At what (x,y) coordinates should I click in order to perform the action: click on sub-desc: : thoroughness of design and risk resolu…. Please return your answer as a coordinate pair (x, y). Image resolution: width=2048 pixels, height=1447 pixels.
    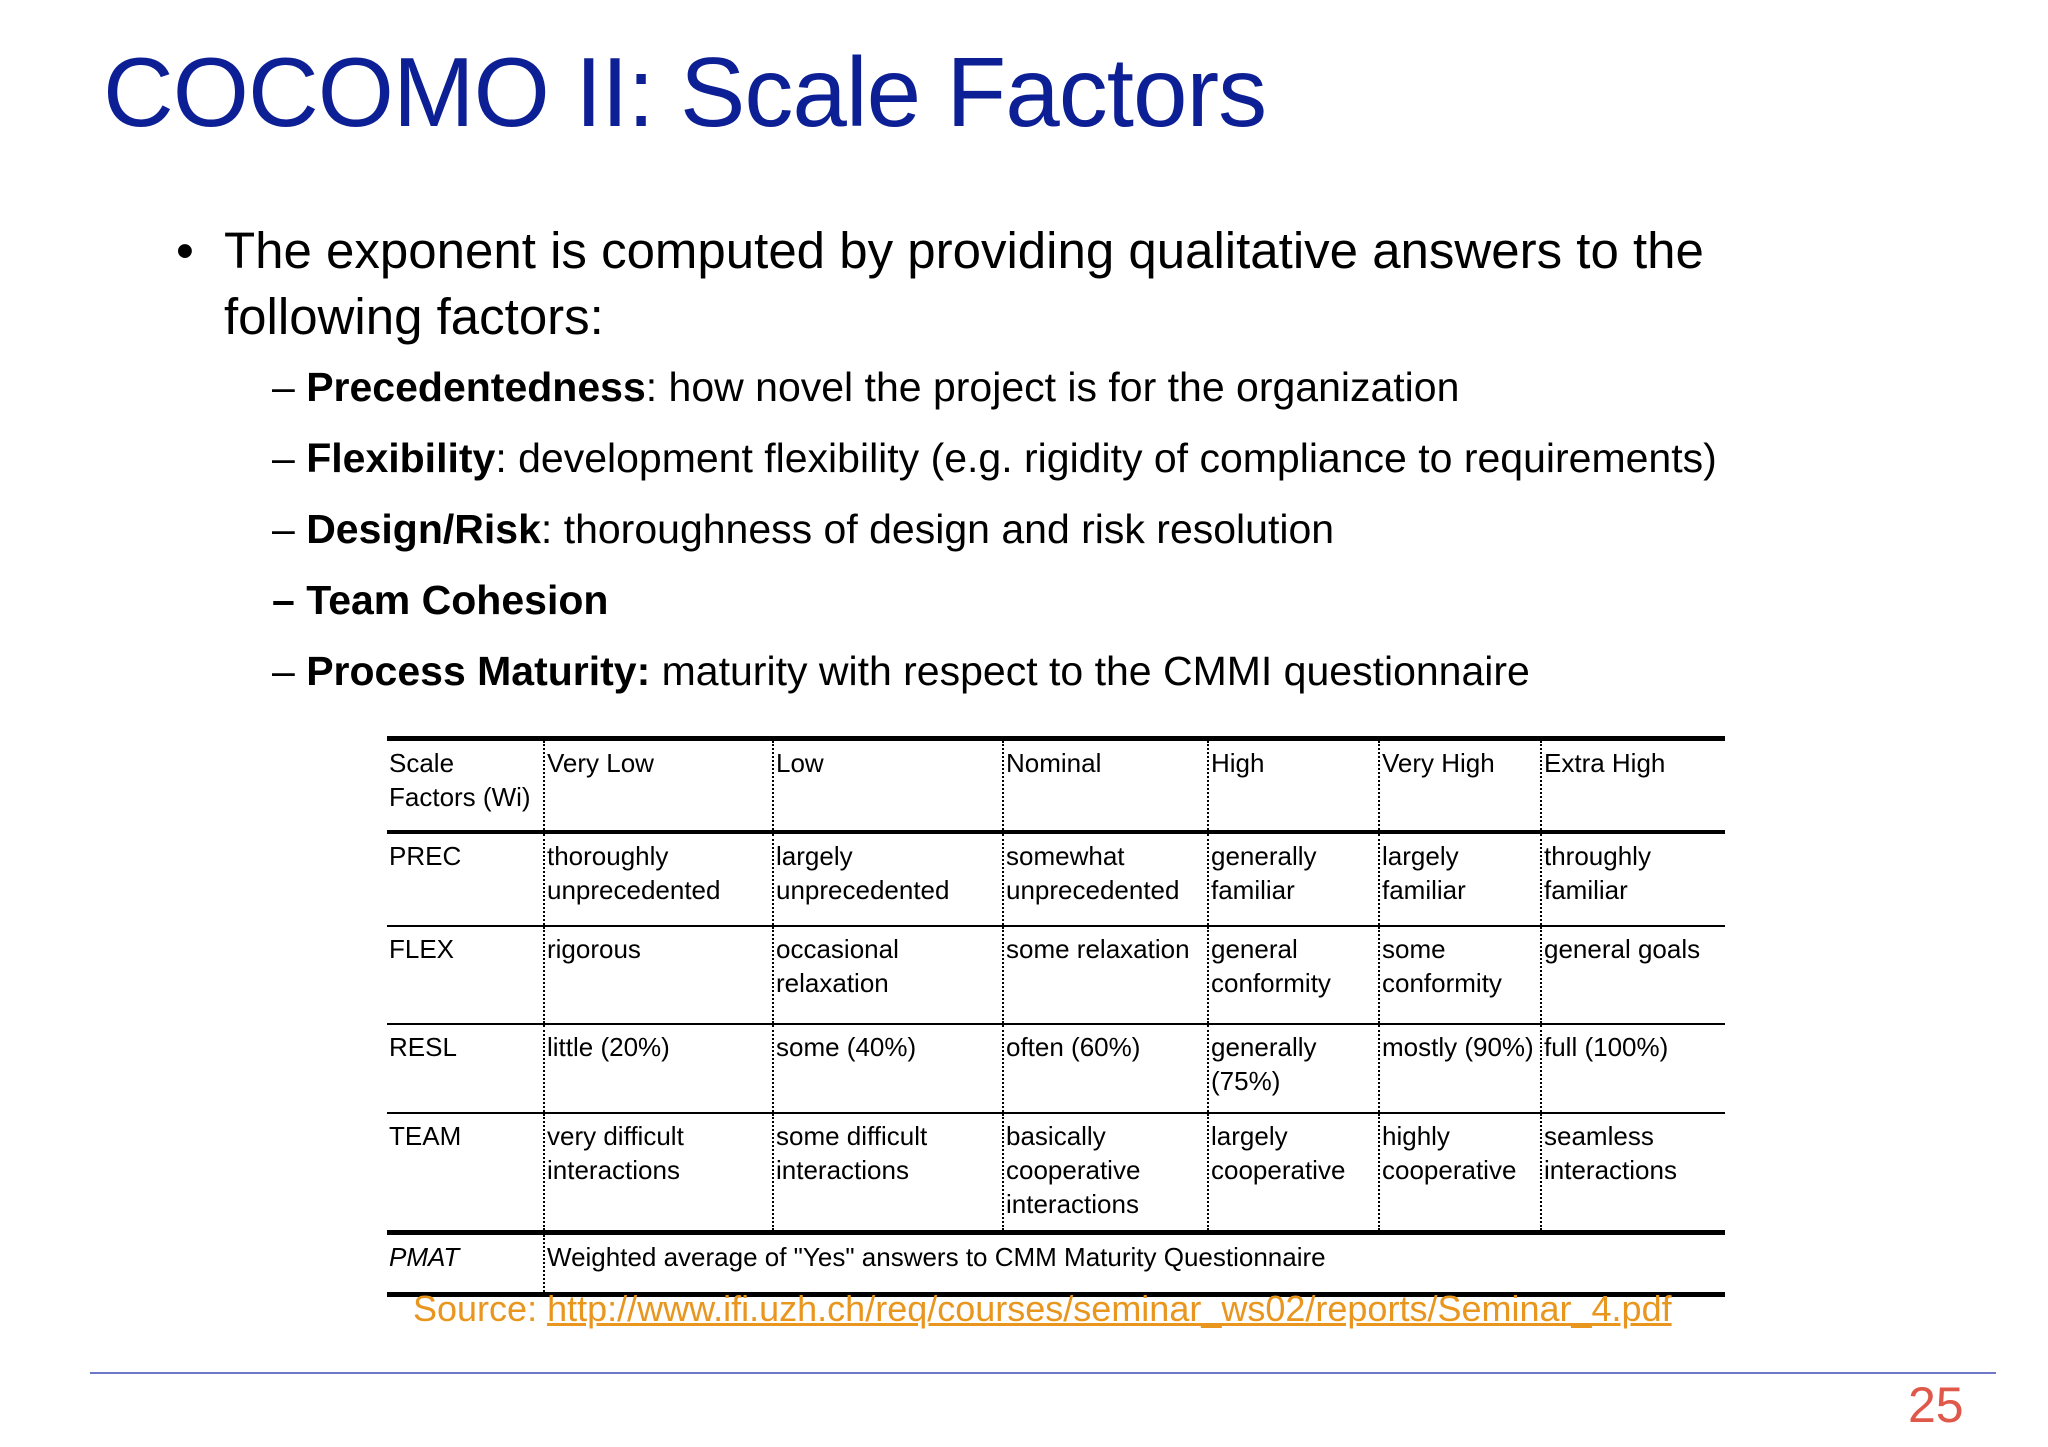
    Looking at the image, I should click on (937, 529).